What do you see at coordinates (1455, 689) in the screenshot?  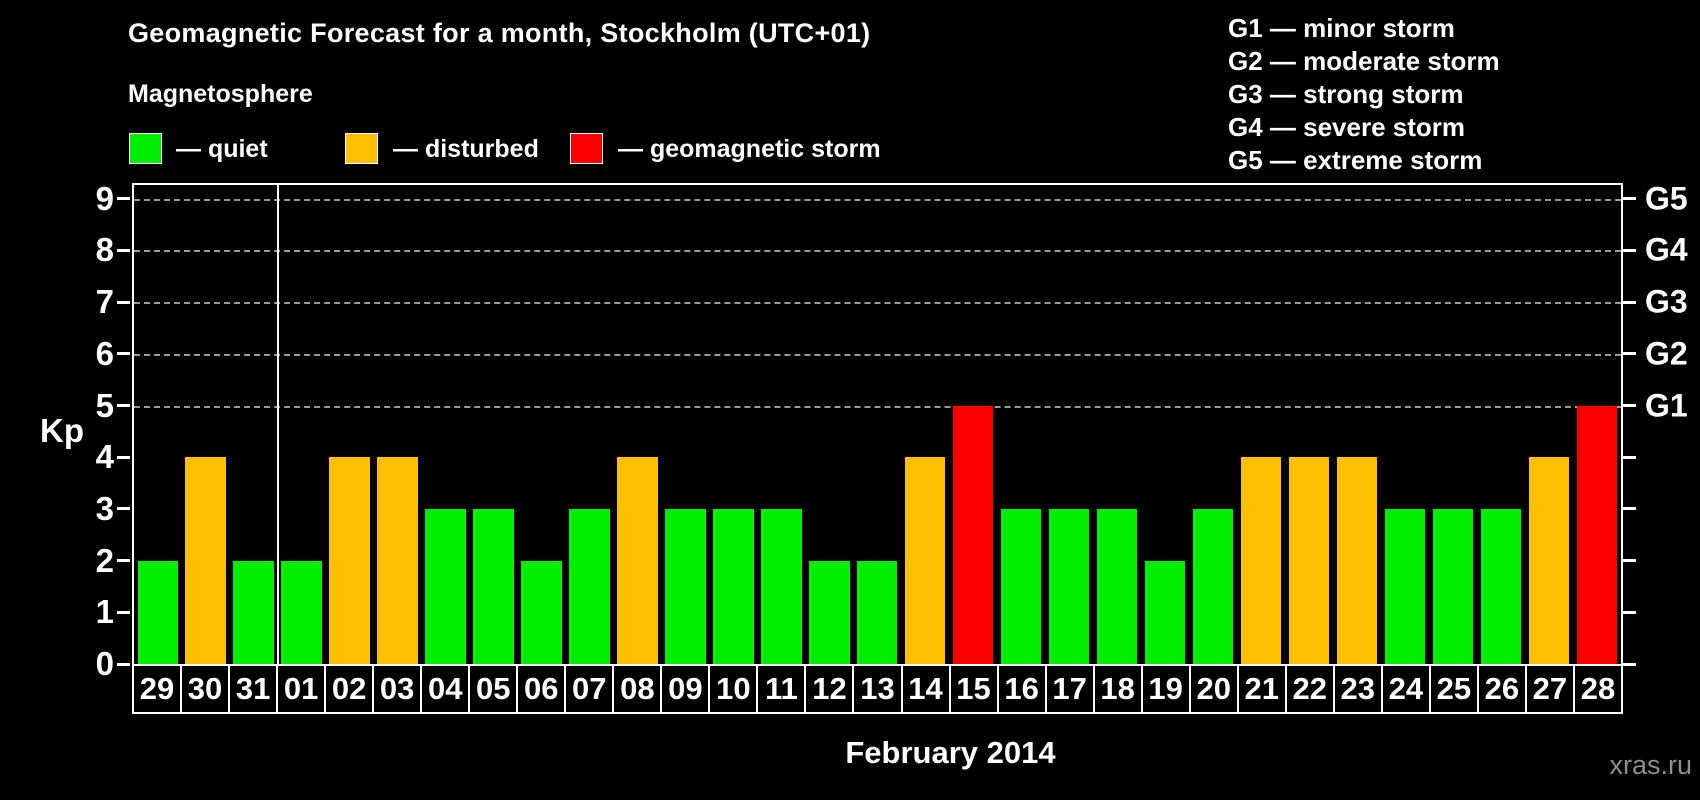 I see `day-label-cell-25: 25` at bounding box center [1455, 689].